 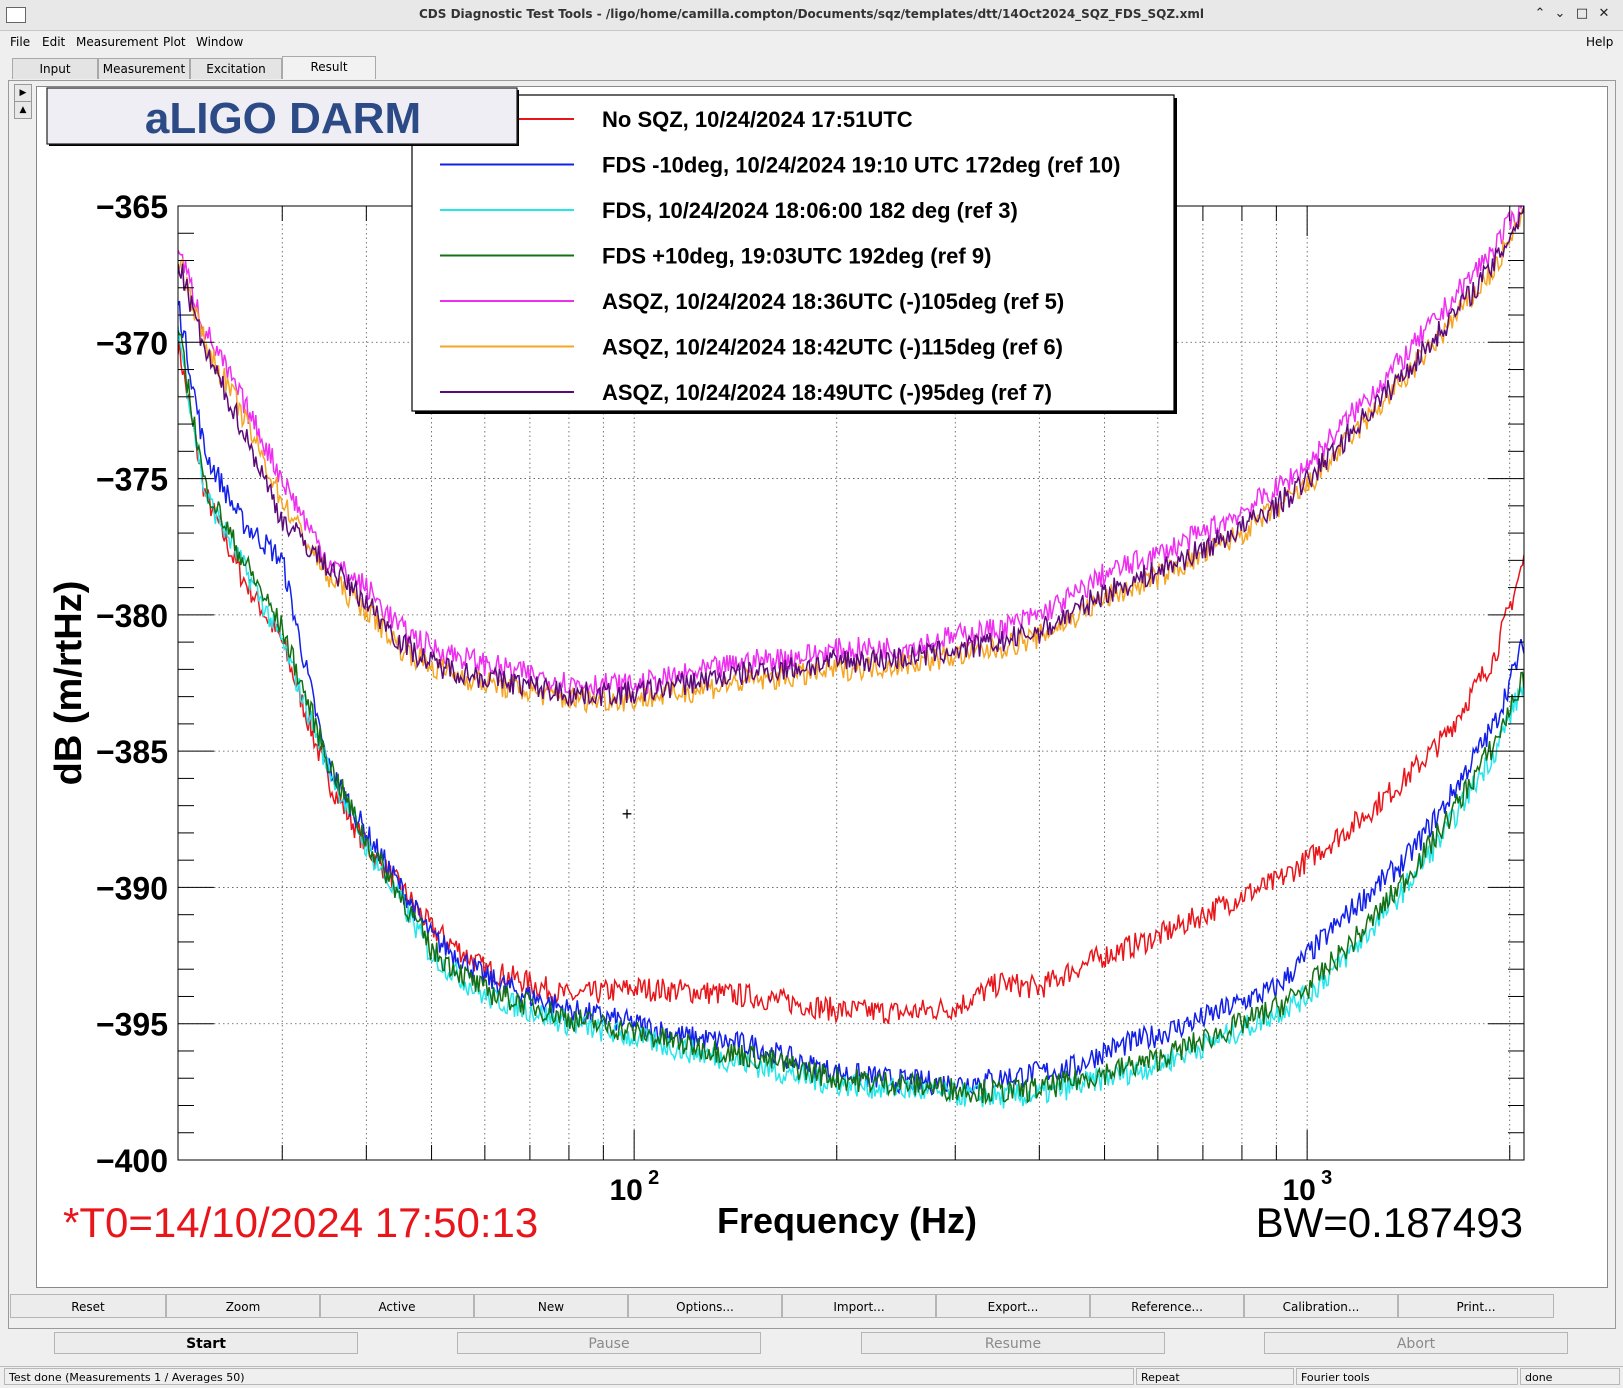 I want to click on control-bar: Start Pause Resume Abort, so click(x=811, y=1346).